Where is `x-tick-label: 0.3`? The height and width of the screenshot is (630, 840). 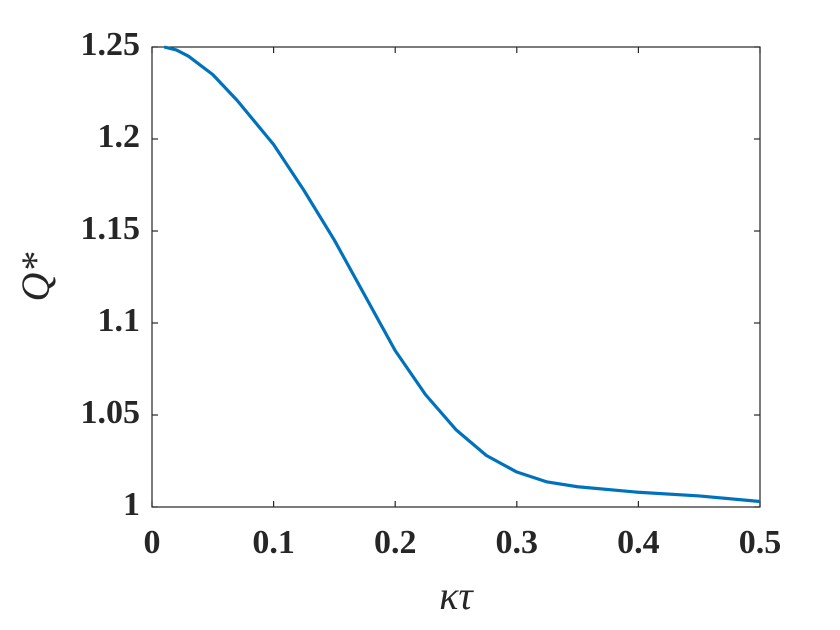 x-tick-label: 0.3 is located at coordinates (517, 542).